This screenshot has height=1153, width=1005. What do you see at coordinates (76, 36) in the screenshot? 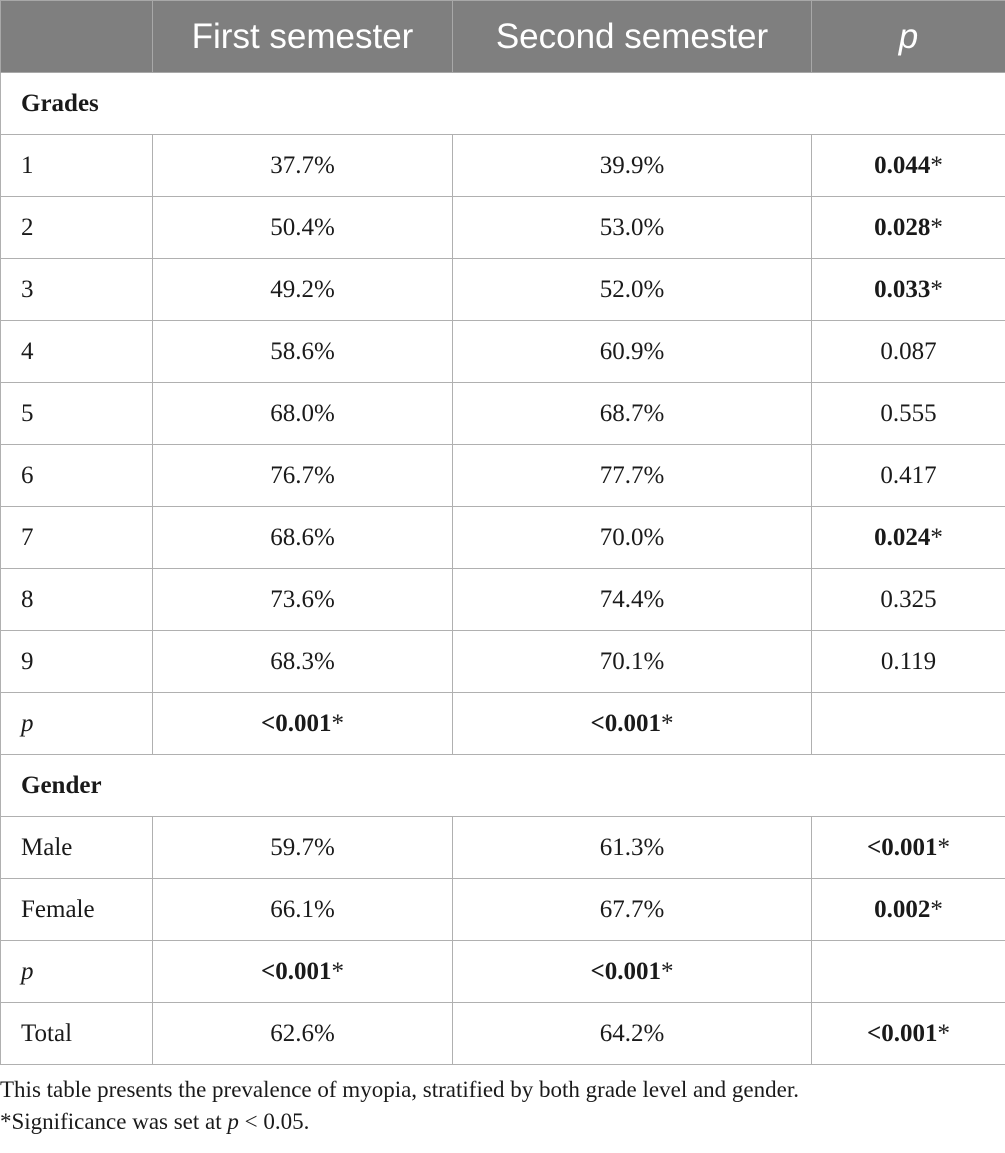
I see `header-empty-cell` at bounding box center [76, 36].